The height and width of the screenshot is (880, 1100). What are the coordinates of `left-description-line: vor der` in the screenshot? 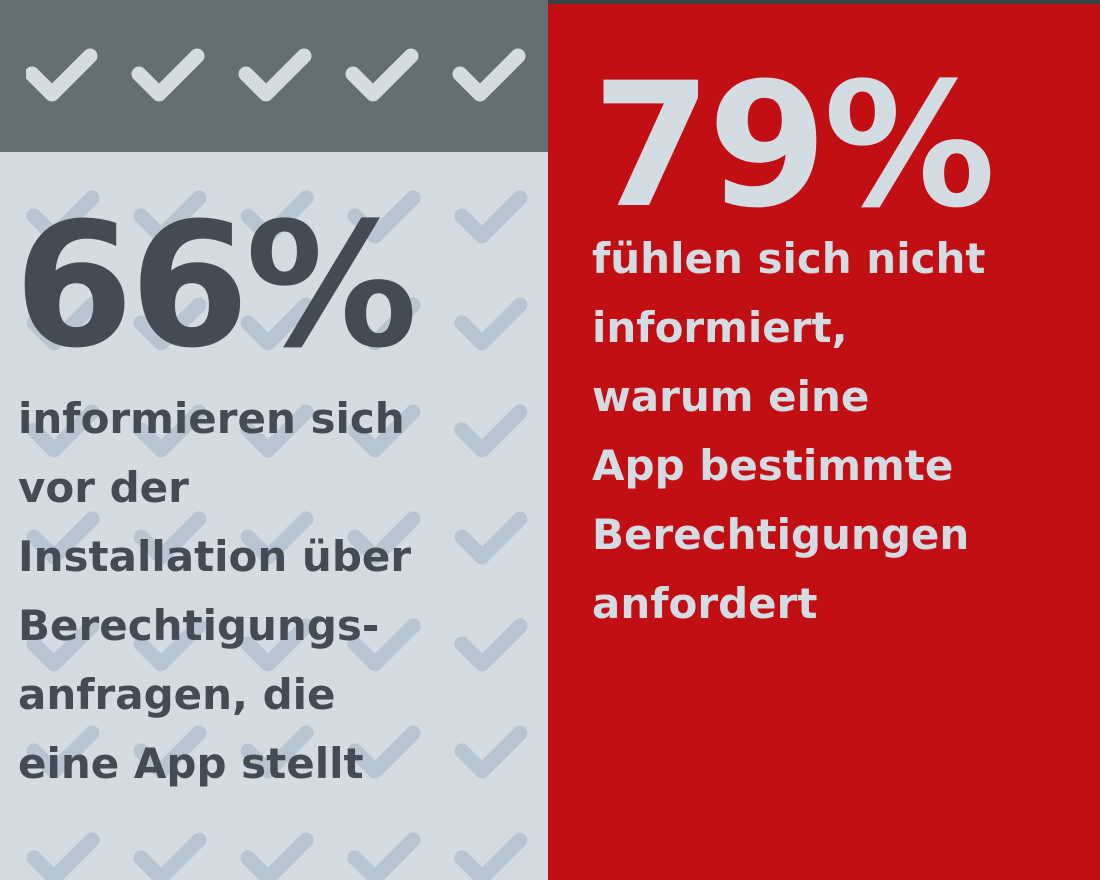 It's located at (103, 487).